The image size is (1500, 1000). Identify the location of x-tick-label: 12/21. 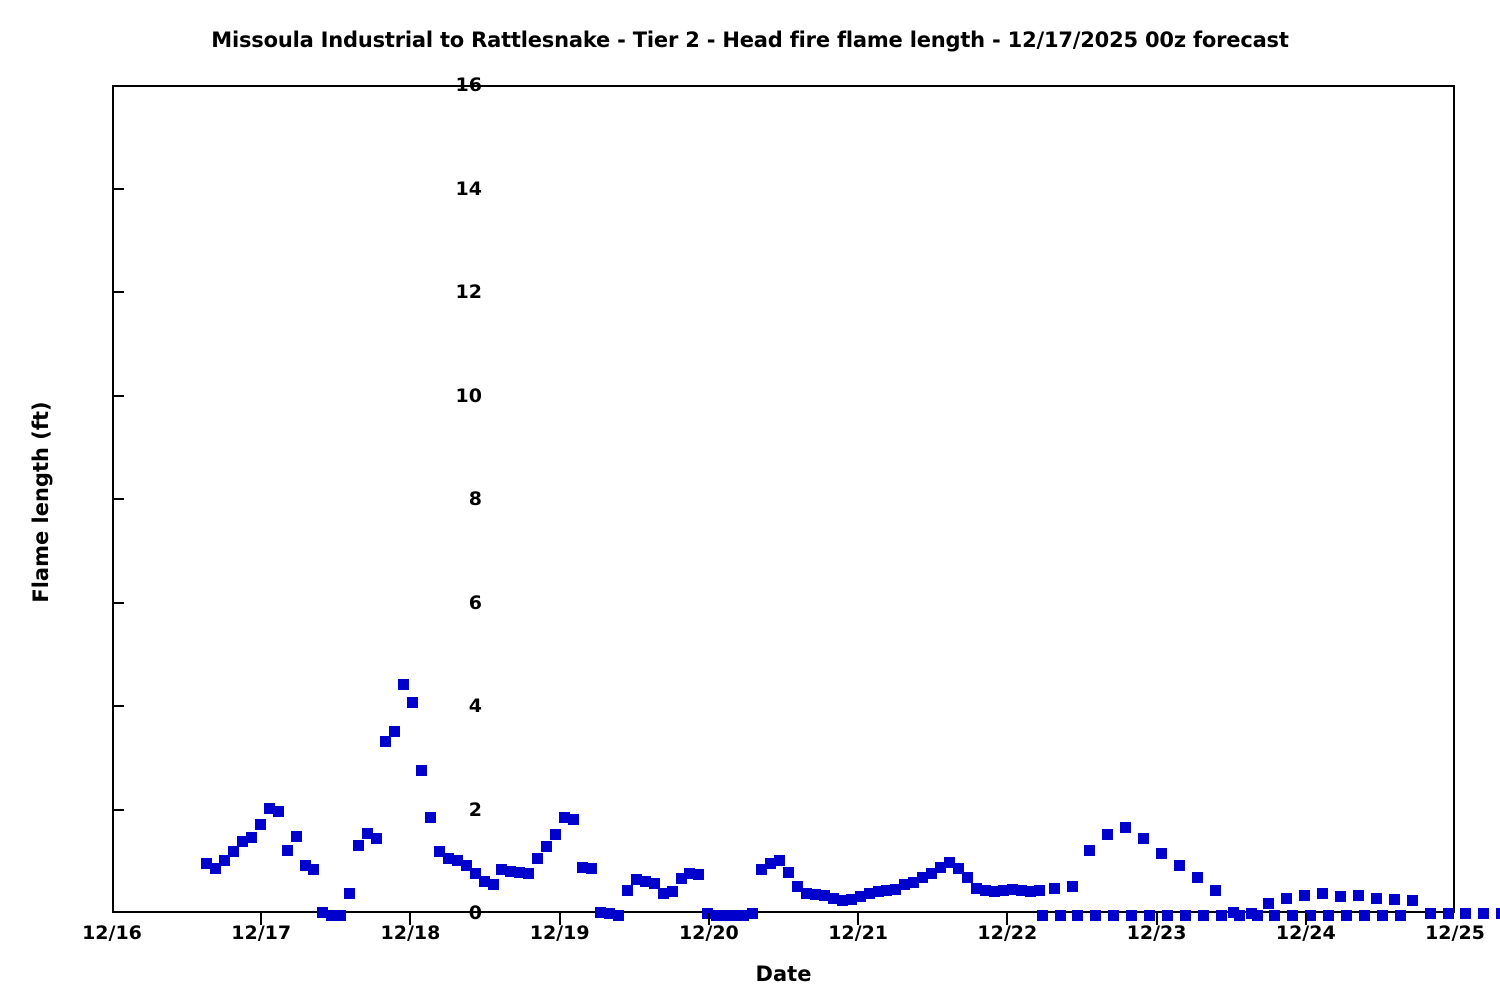
(858, 933).